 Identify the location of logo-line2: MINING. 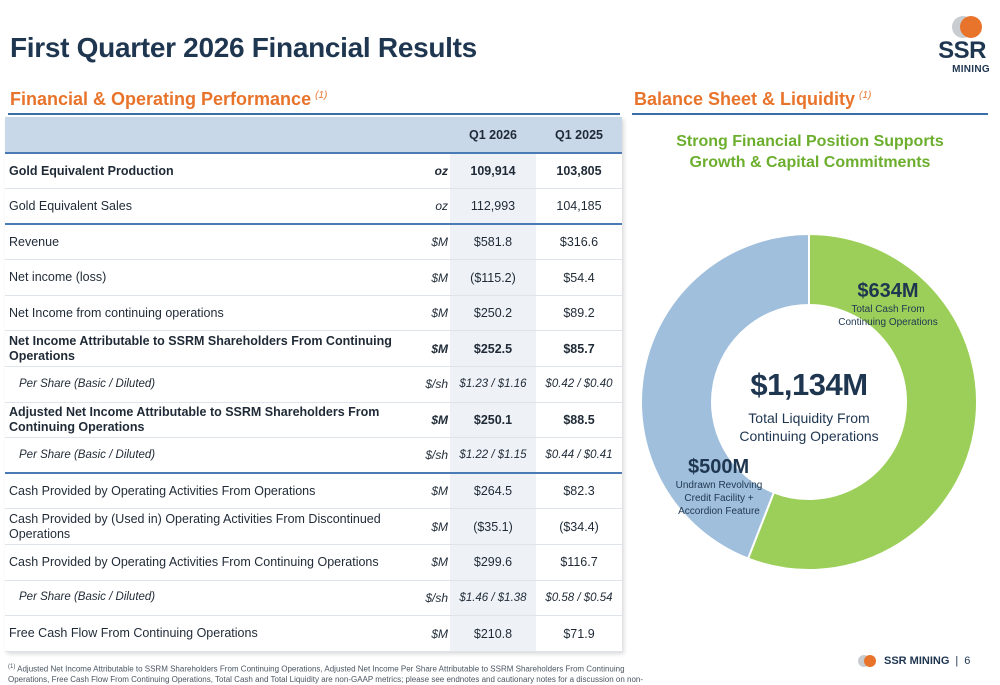
(971, 69).